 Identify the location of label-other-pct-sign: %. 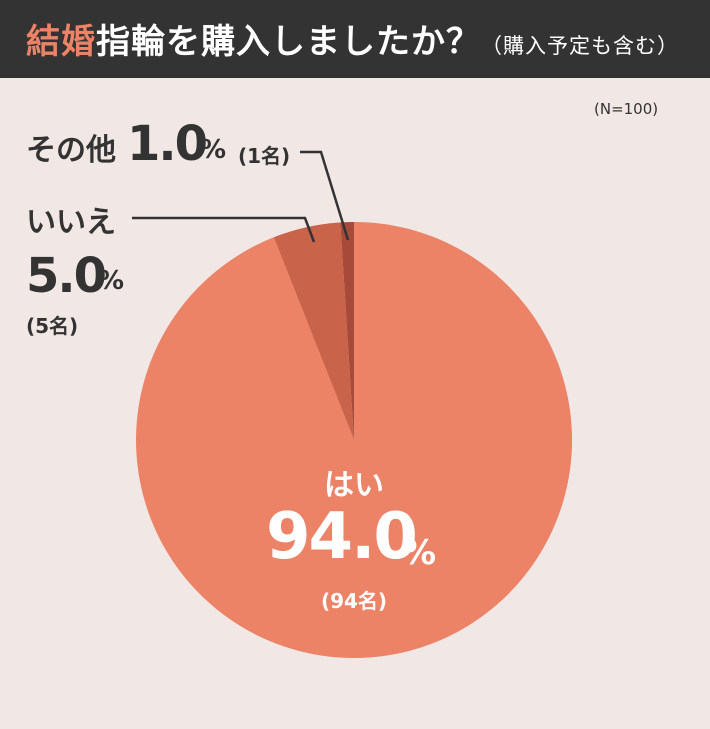
(213, 150).